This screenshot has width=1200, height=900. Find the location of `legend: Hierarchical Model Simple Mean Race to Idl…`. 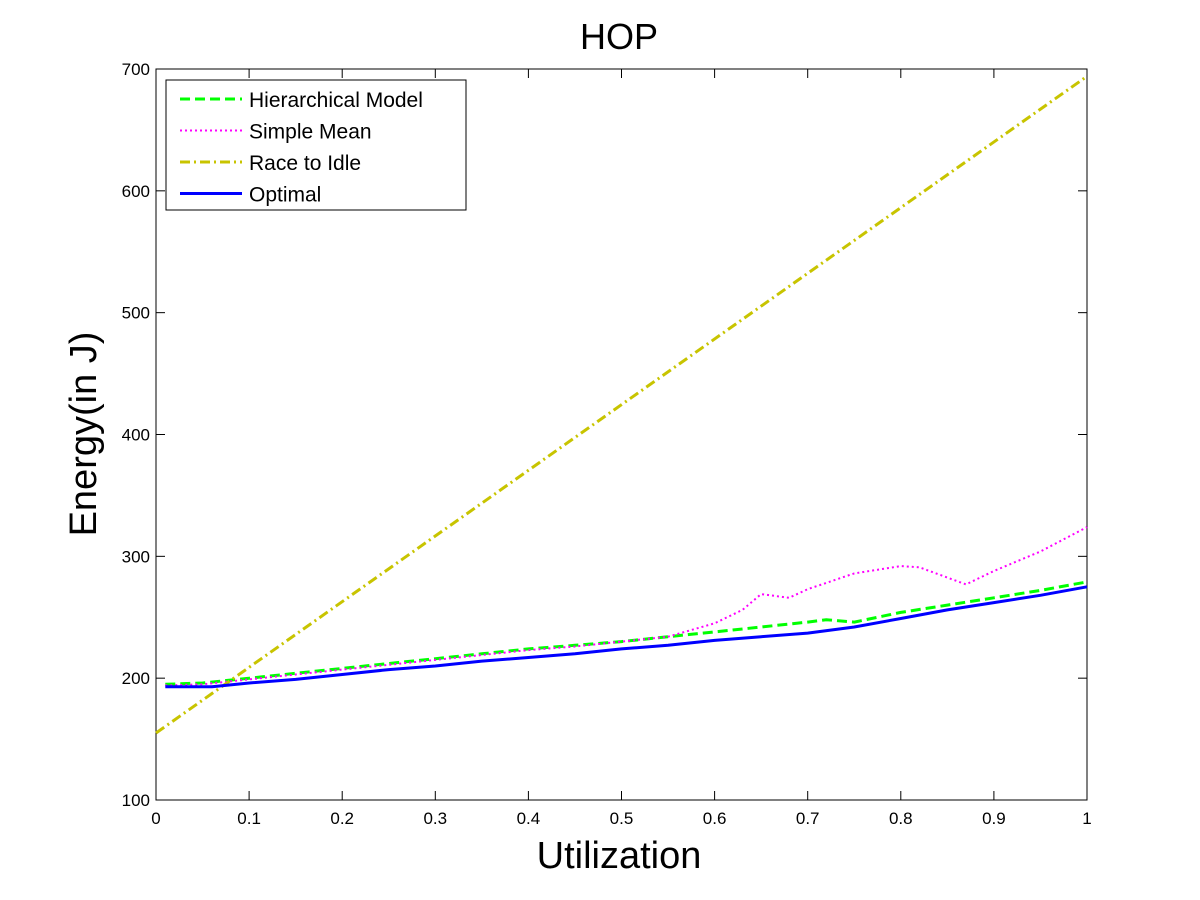

legend: Hierarchical Model Simple Mean Race to Idl… is located at coordinates (316, 145).